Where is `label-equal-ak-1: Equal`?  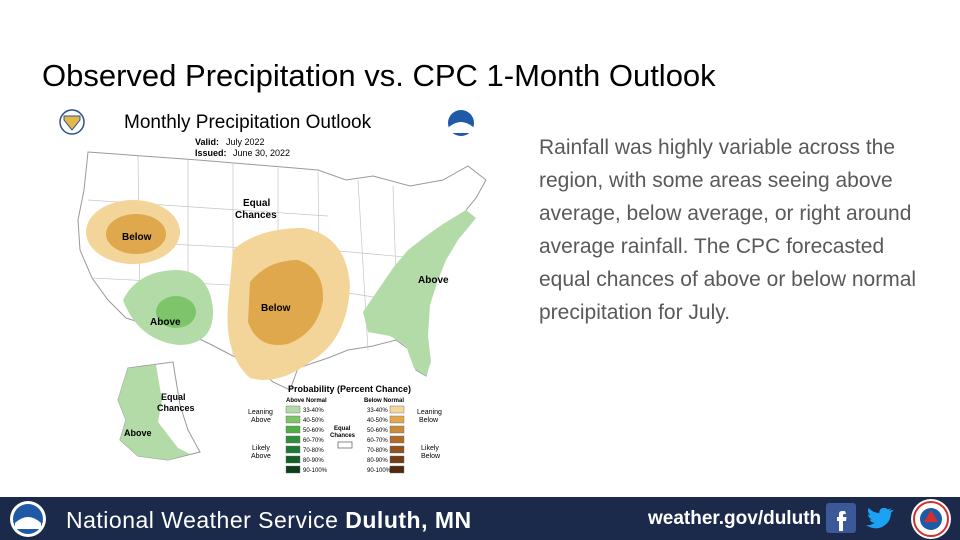
label-equal-ak-1: Equal is located at coordinates (173, 397).